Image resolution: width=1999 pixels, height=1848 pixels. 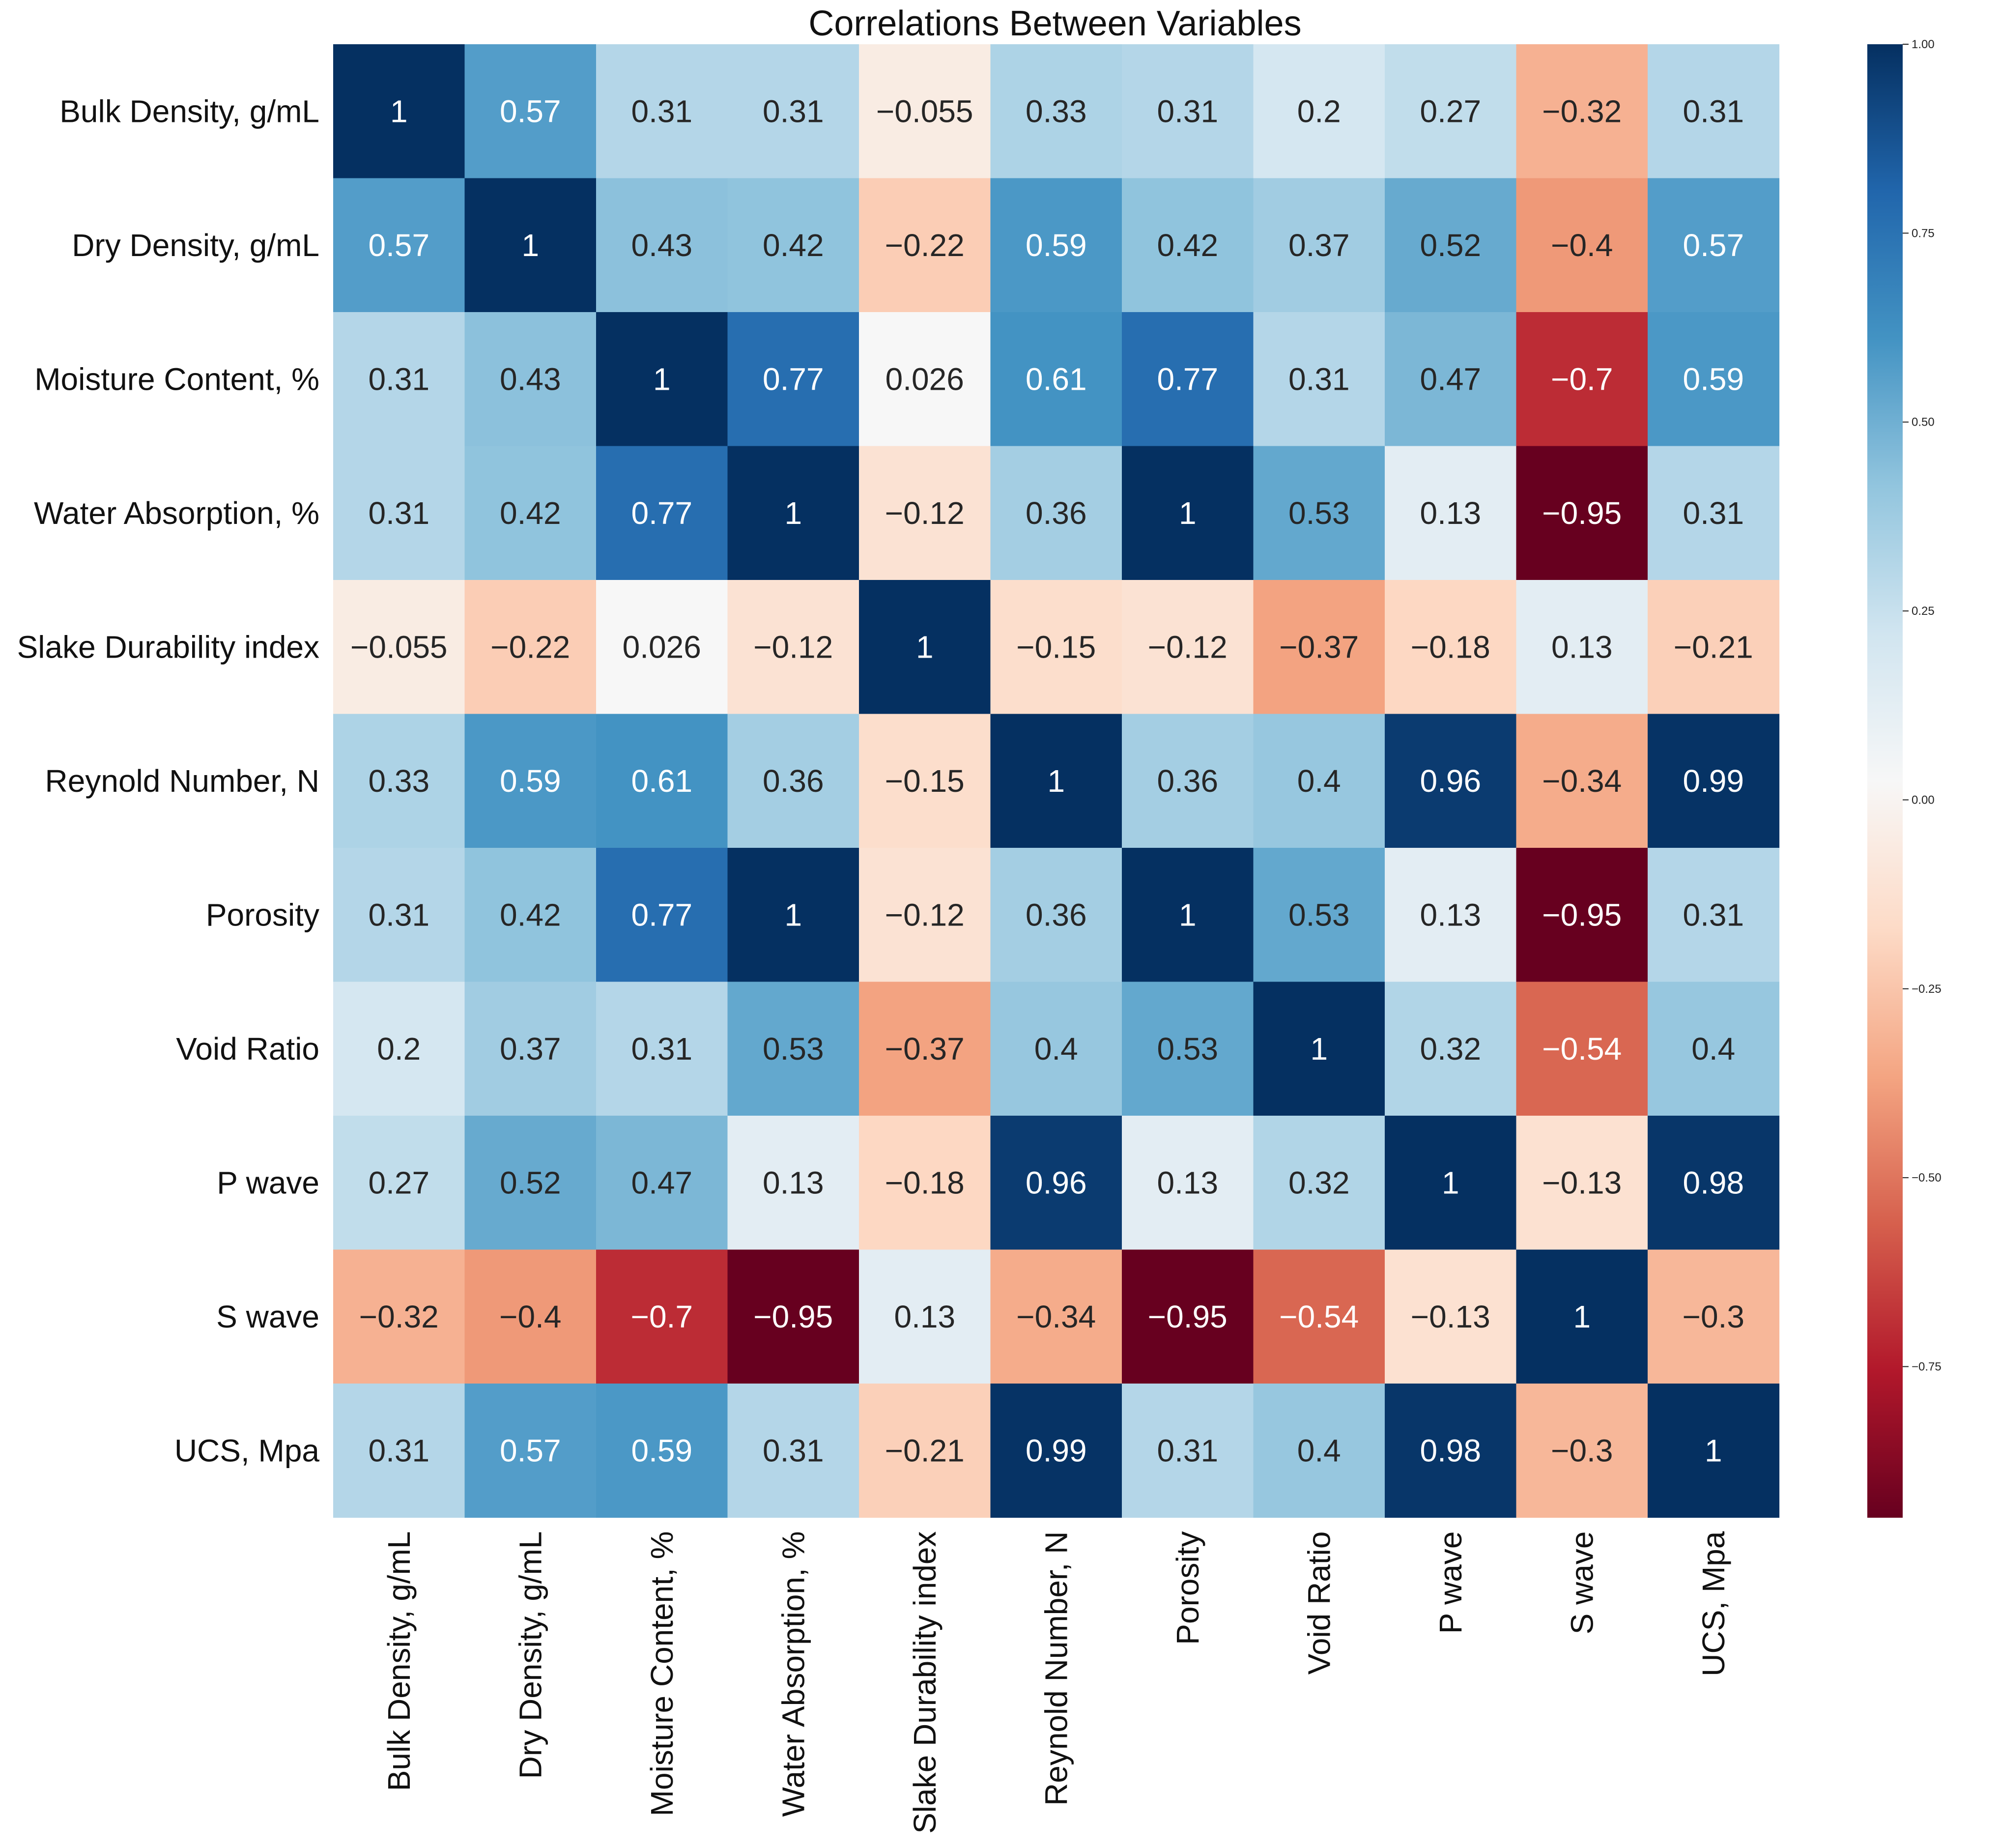 I want to click on y-tick-label: P wave, so click(x=268, y=1182).